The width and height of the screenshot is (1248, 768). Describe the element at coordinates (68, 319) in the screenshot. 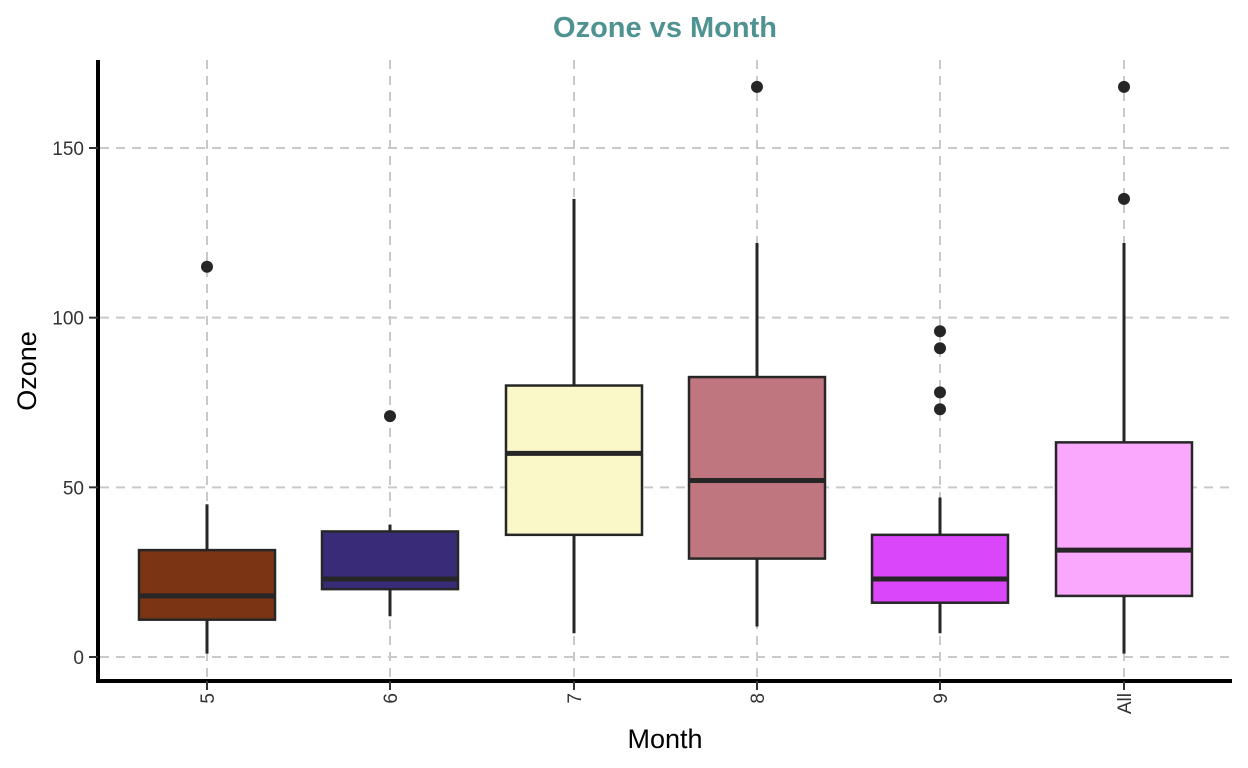

I see `y-tick-label: 100` at that location.